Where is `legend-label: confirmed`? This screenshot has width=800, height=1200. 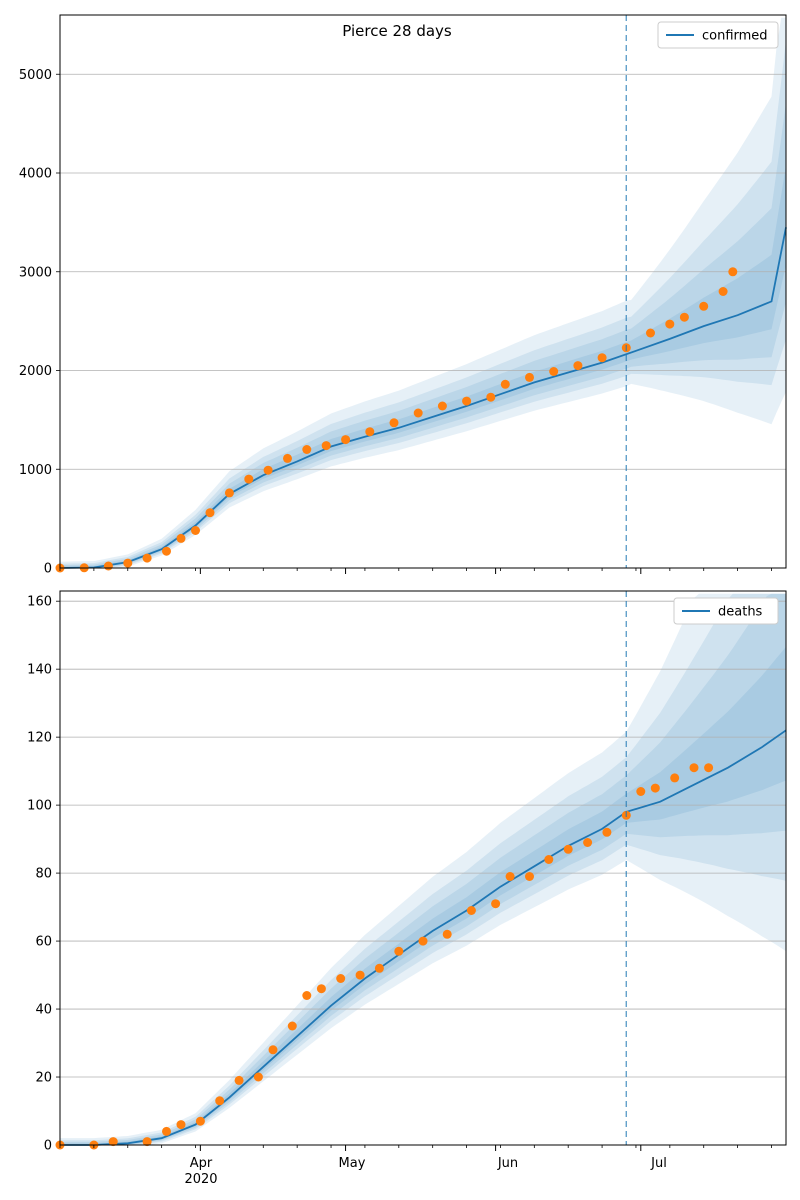 legend-label: confirmed is located at coordinates (735, 36).